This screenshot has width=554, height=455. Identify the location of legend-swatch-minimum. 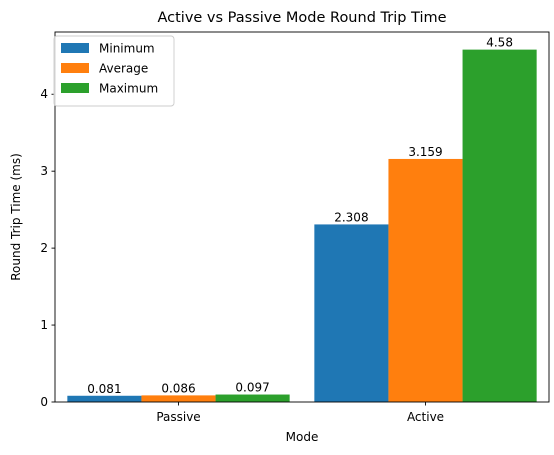
(75, 48).